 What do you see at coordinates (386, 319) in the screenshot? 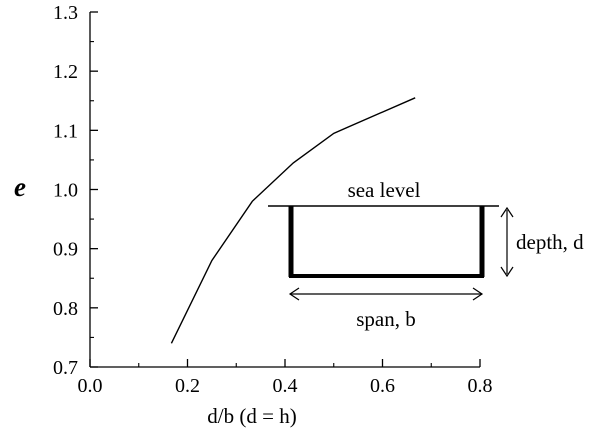
I see `span-label: span, b` at bounding box center [386, 319].